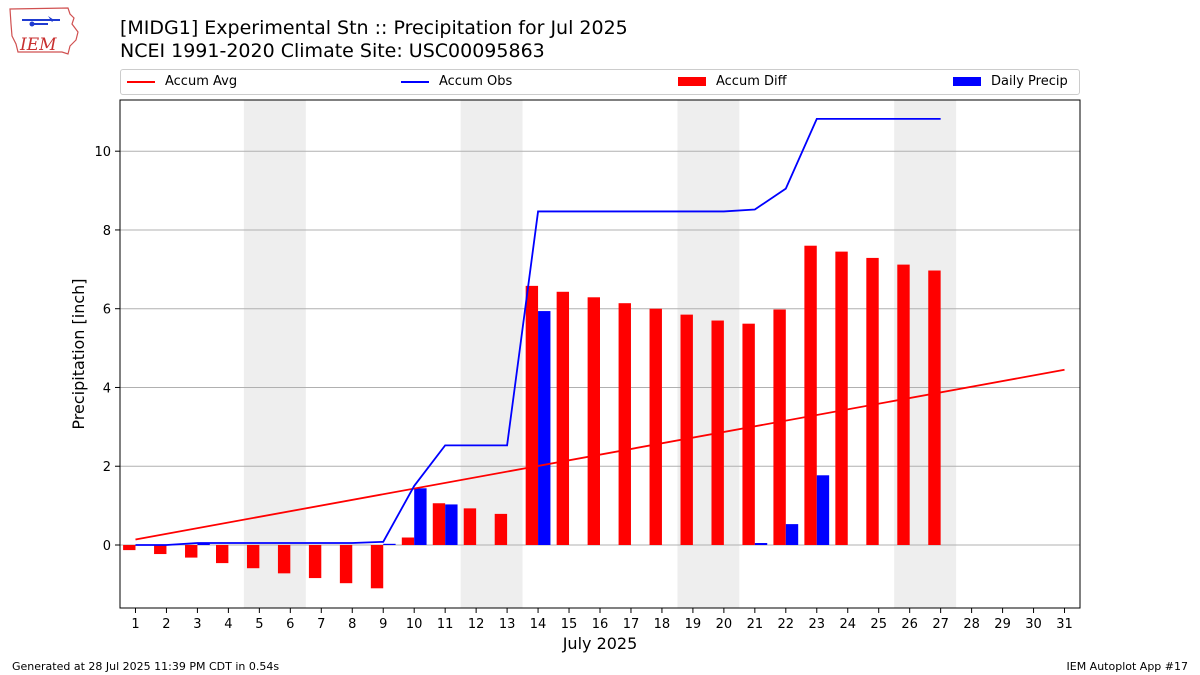 The image size is (1200, 675). I want to click on legend-swatch-accum-obs, so click(415, 81).